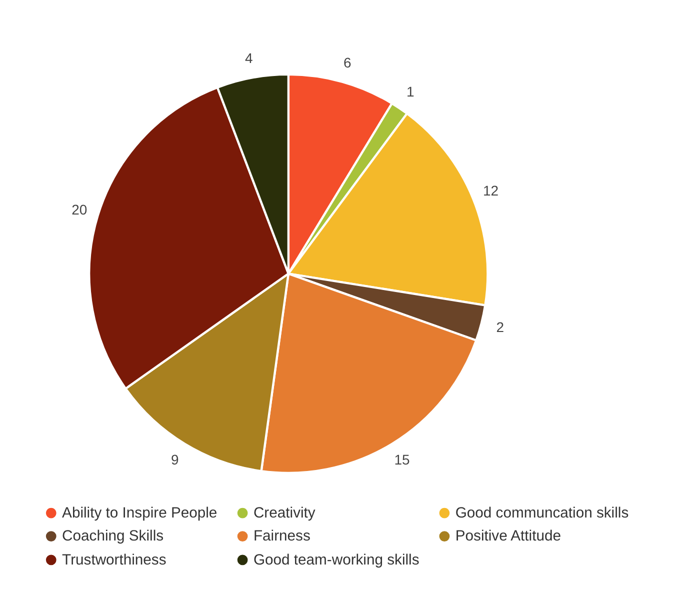 This screenshot has width=673, height=597. What do you see at coordinates (347, 62) in the screenshot?
I see `data-label: 6` at bounding box center [347, 62].